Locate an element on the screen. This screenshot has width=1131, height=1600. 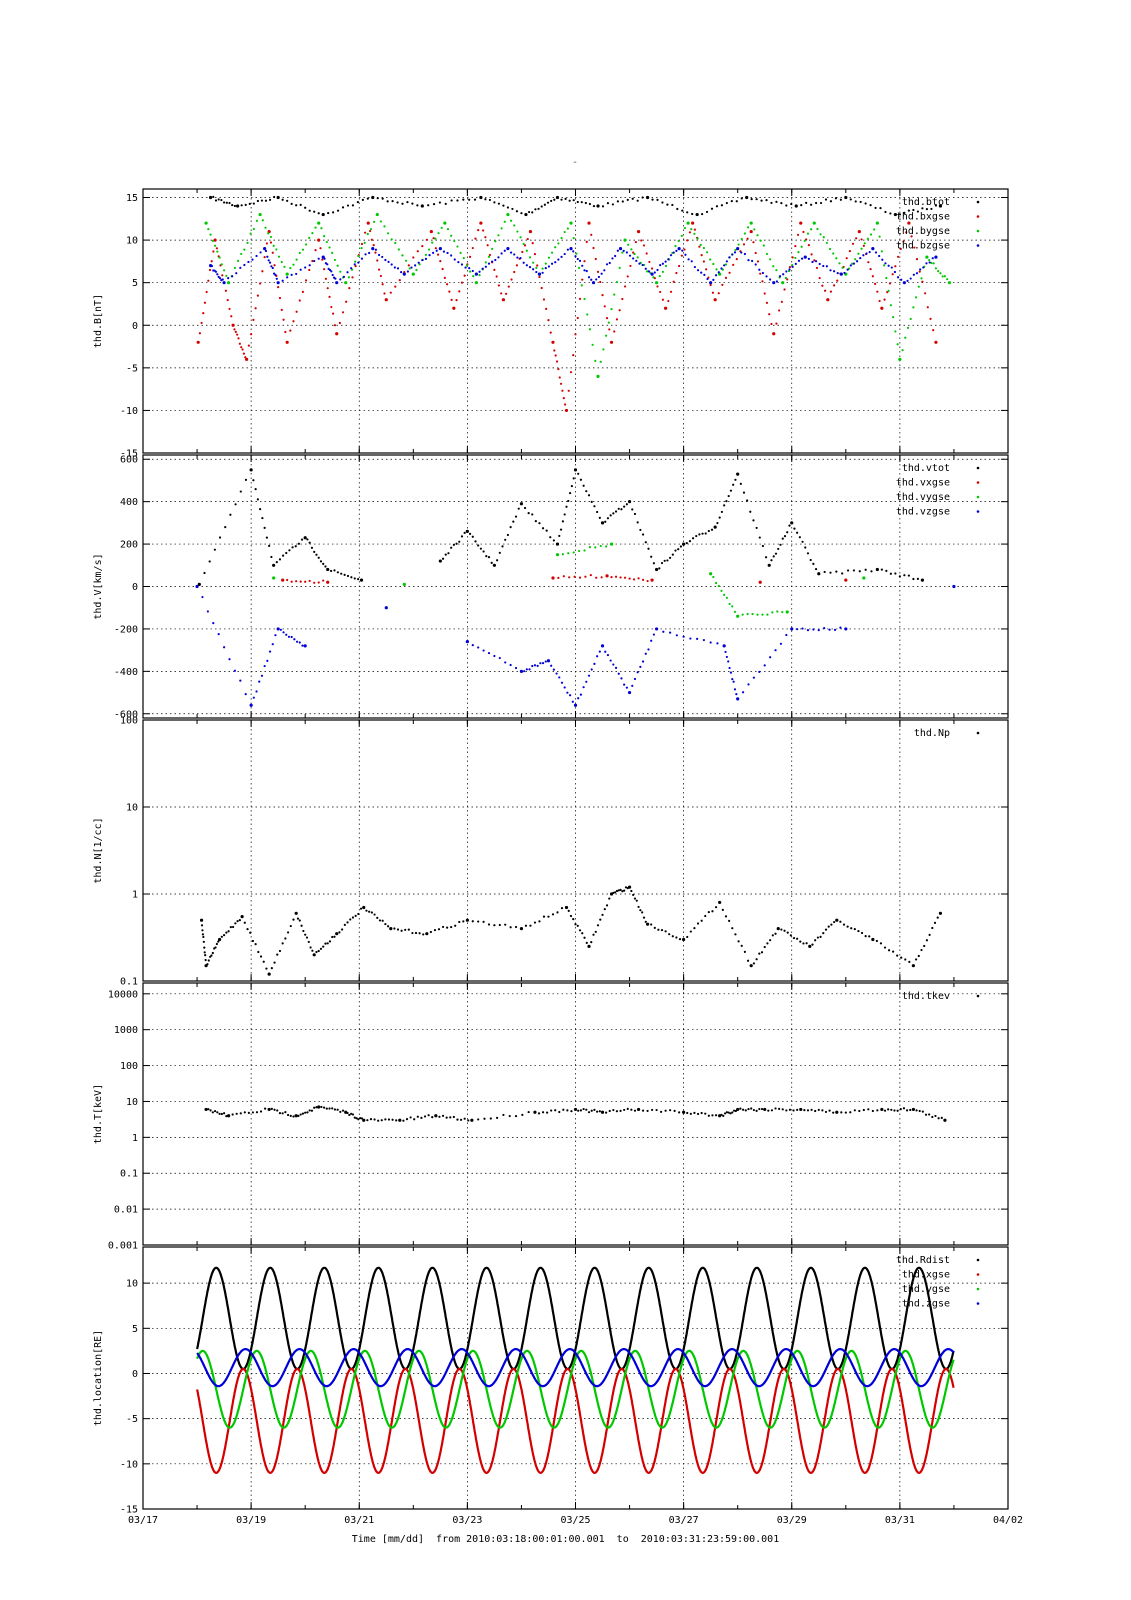
y-tick-label: -5 is located at coordinates (132, 368).